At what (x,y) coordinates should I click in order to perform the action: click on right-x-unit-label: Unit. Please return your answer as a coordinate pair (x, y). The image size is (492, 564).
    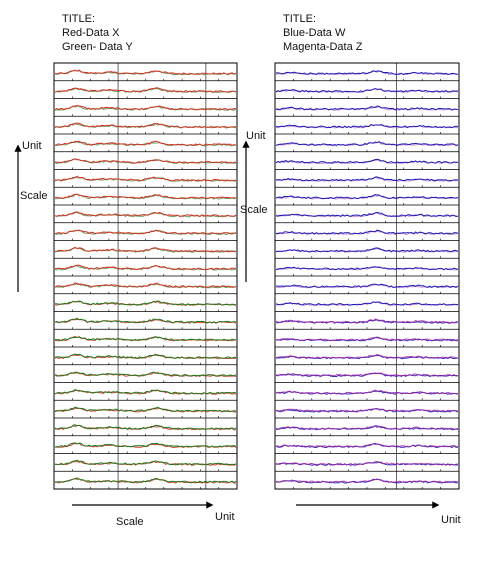
    Looking at the image, I should click on (451, 520).